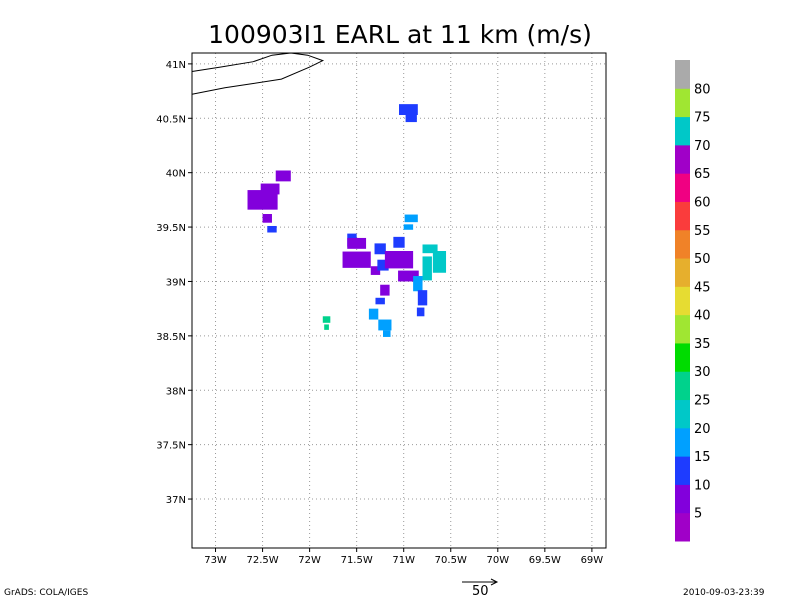 This screenshot has height=600, width=800. Describe the element at coordinates (46, 593) in the screenshot. I see `footer-credit: GrADS: COLA/IGES` at that location.